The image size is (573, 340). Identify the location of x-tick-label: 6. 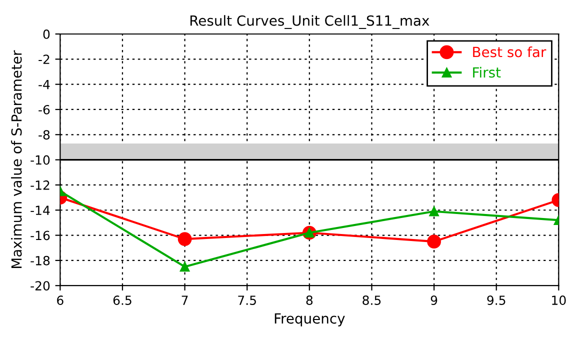
(60, 300).